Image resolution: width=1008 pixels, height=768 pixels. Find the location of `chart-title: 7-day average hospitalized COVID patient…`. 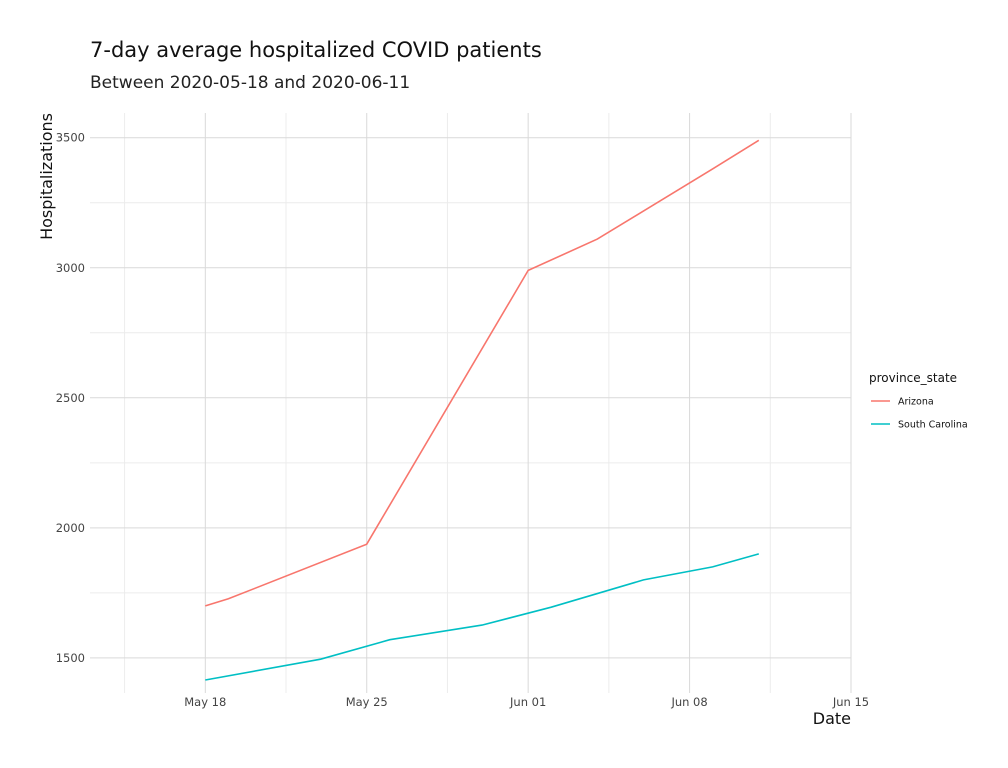

chart-title: 7-day average hospitalized COVID patient… is located at coordinates (316, 50).